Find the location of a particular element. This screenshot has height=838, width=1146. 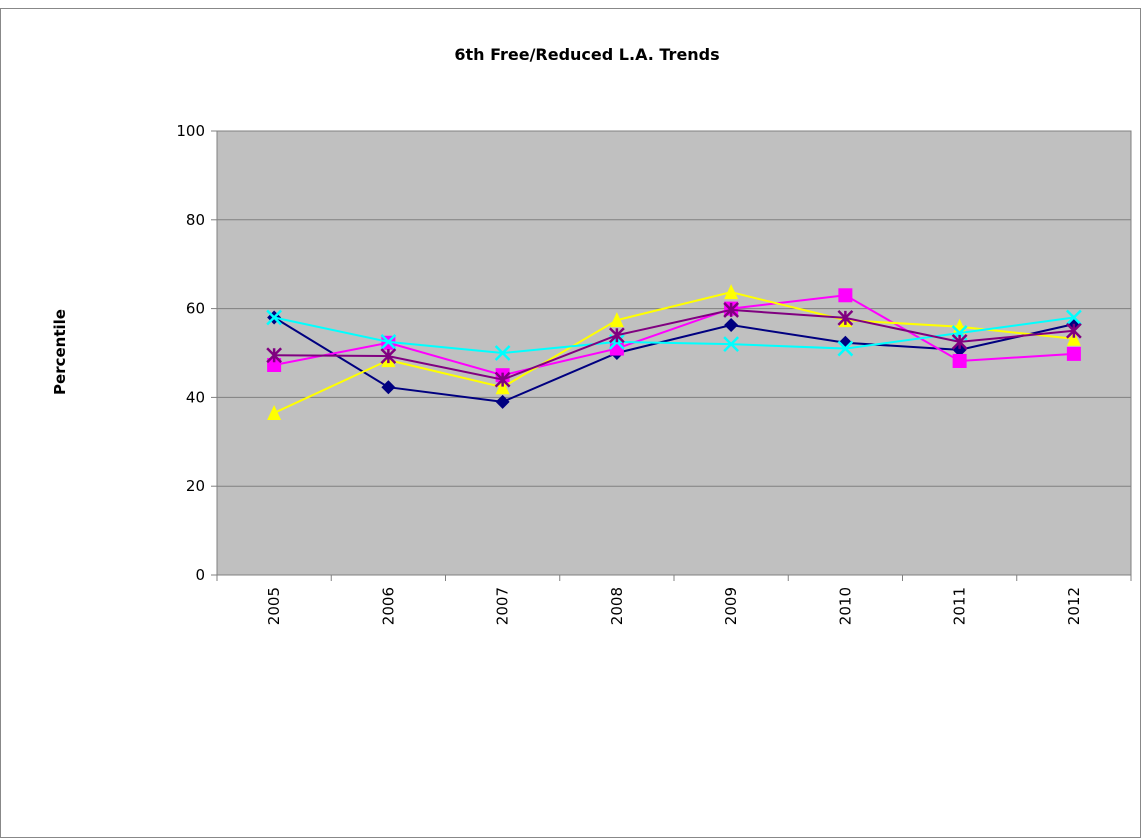

x-tick-label: 2009 is located at coordinates (731, 606).